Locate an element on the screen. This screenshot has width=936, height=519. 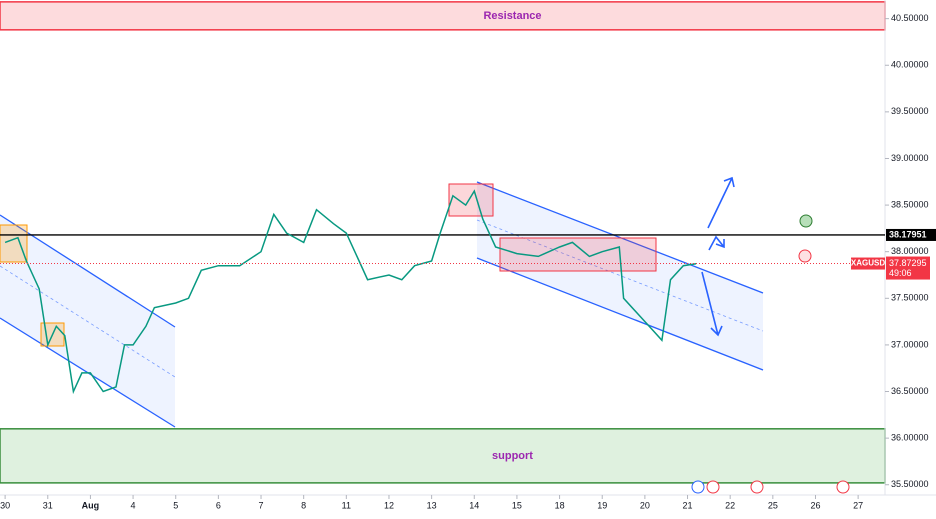
symbol-label: XAGUSD is located at coordinates (868, 263).